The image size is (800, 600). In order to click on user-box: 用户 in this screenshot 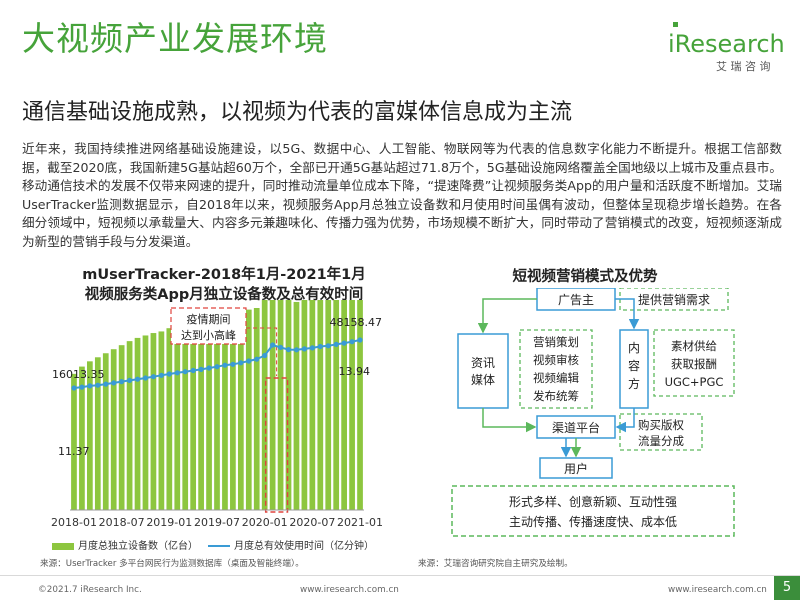, I will do `click(576, 468)`.